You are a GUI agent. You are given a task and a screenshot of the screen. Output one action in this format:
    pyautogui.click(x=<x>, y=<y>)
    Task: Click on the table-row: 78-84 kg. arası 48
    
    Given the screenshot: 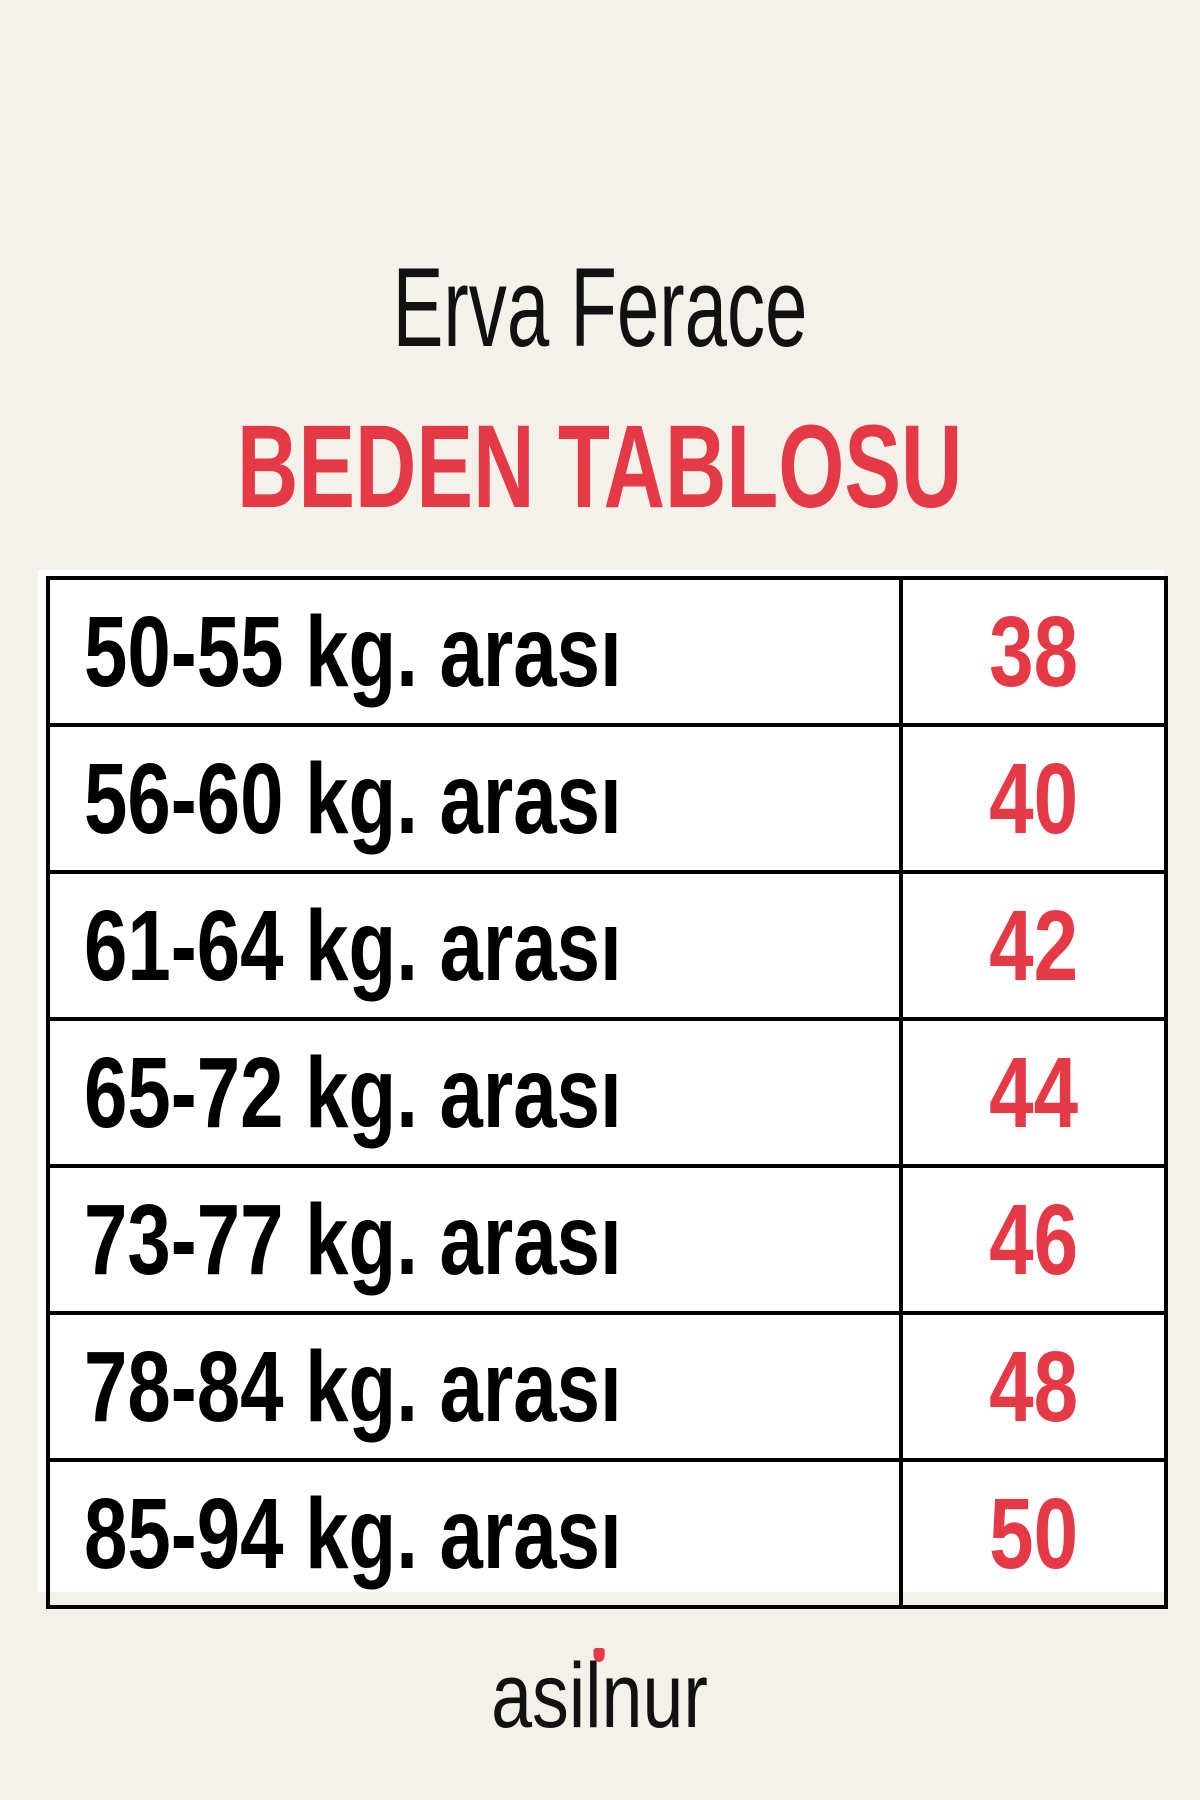 What is the action you would take?
    pyautogui.click(x=607, y=1386)
    